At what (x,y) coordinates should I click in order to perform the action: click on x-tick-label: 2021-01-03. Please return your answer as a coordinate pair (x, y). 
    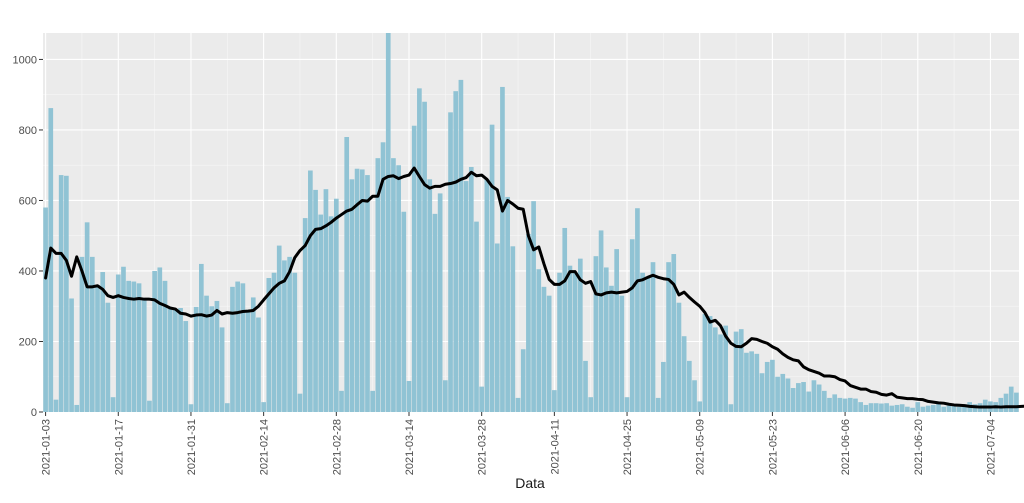
    Looking at the image, I should click on (47, 447).